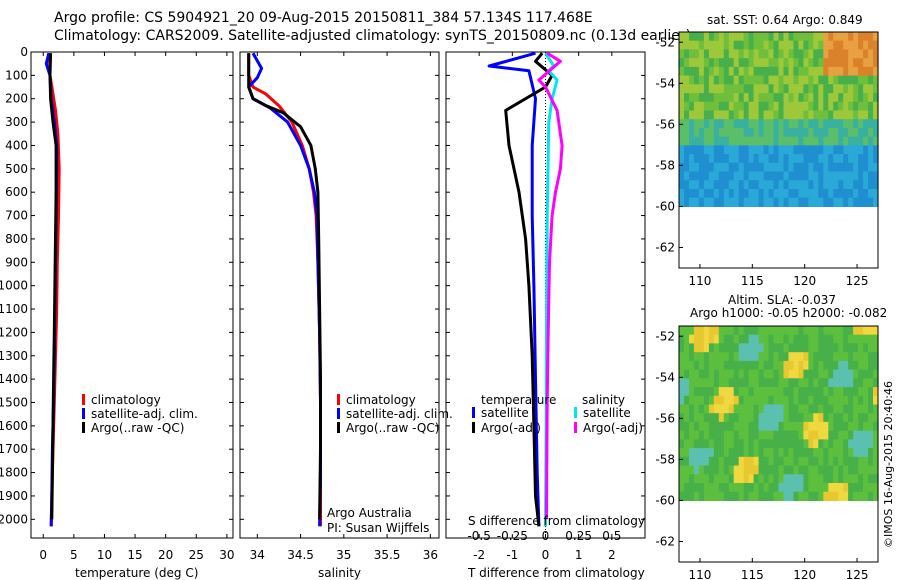 The height and width of the screenshot is (580, 900). What do you see at coordinates (387, 555) in the screenshot?
I see `x-tick-label: 35.5` at bounding box center [387, 555].